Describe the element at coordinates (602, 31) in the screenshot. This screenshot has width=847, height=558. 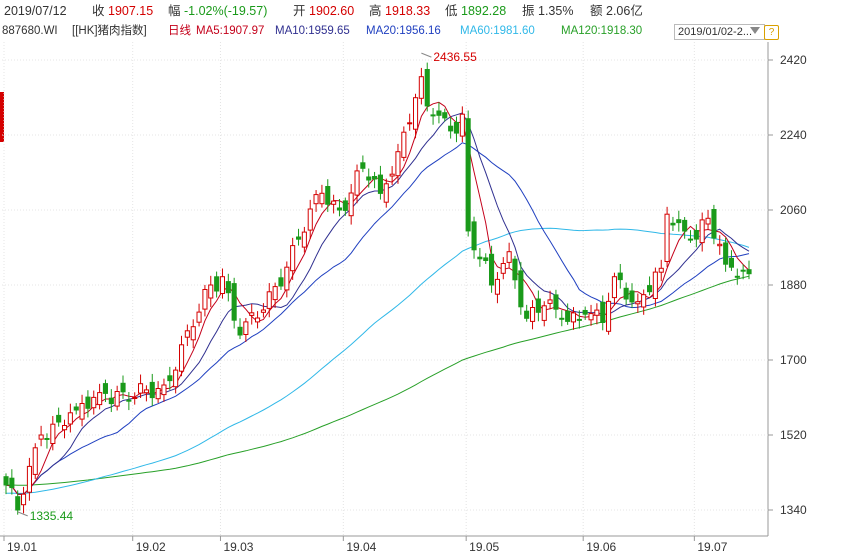
I see `ma120-label: MA120:1918.30` at that location.